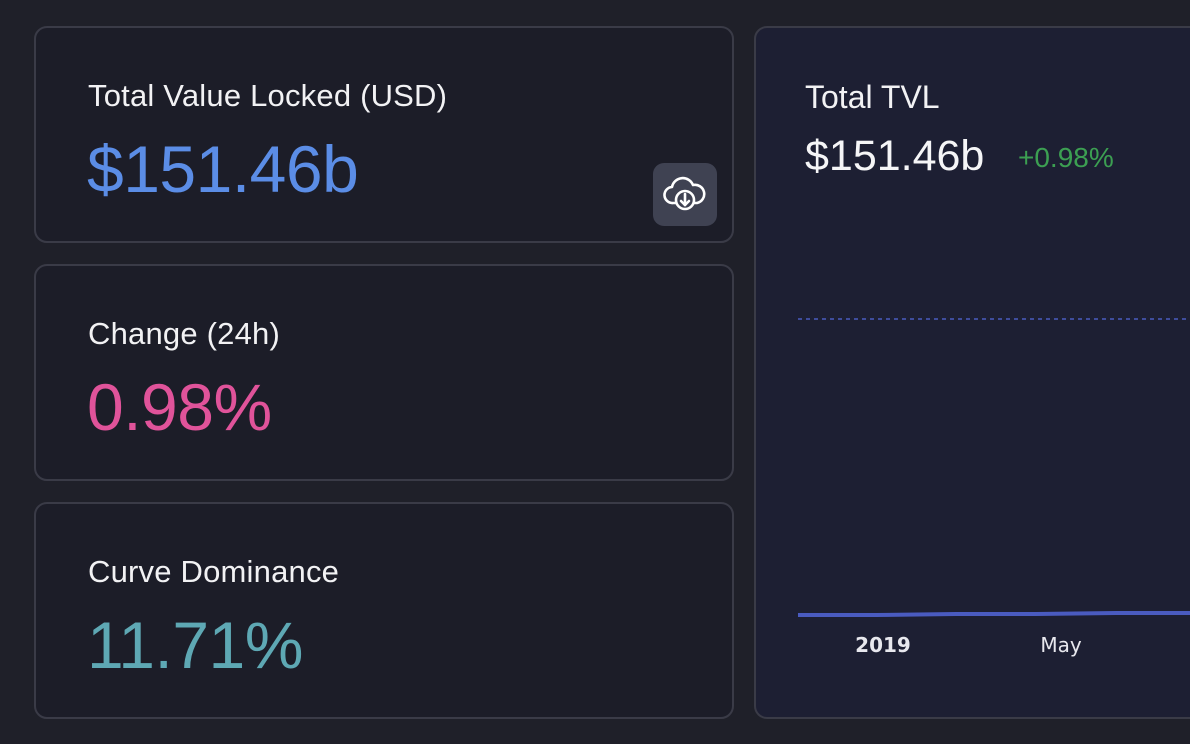  I want to click on x-tick-label: May, so click(1061, 645).